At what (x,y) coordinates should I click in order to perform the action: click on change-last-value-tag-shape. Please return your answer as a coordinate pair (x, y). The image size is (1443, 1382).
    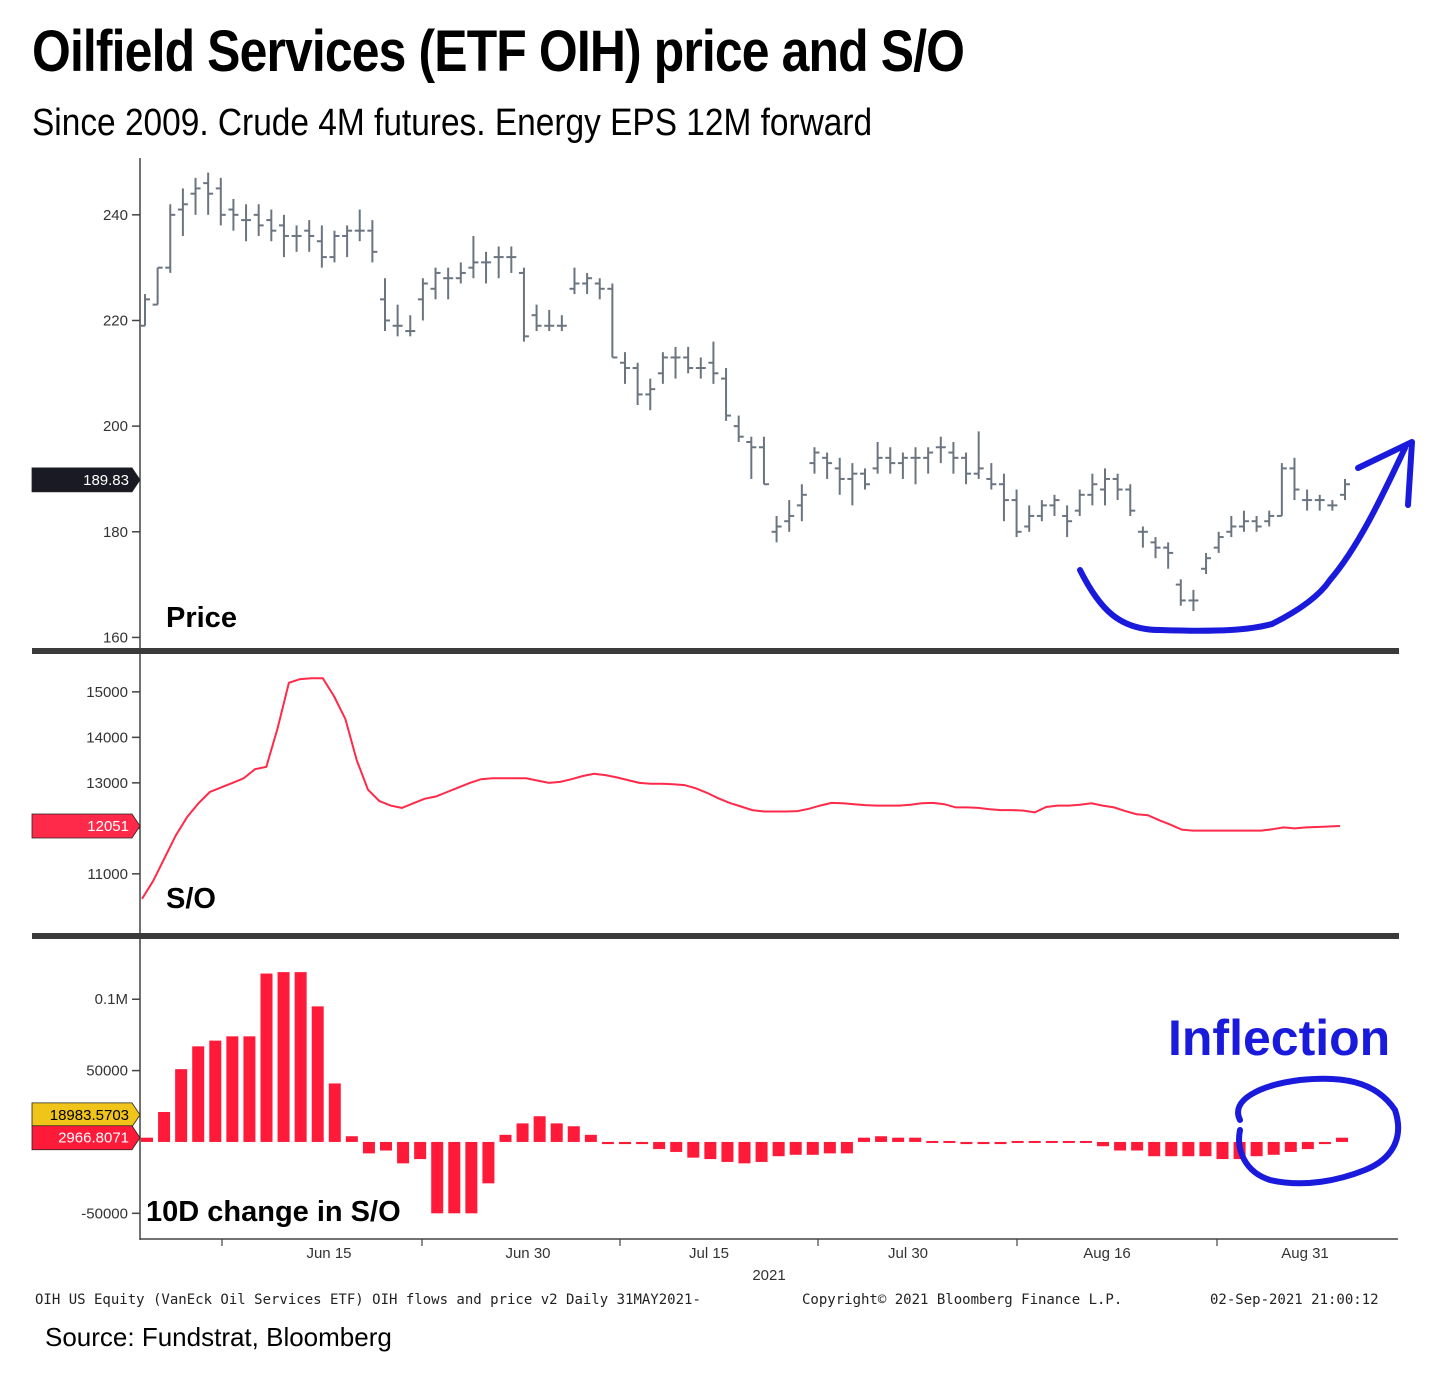
    Looking at the image, I should click on (86, 1138).